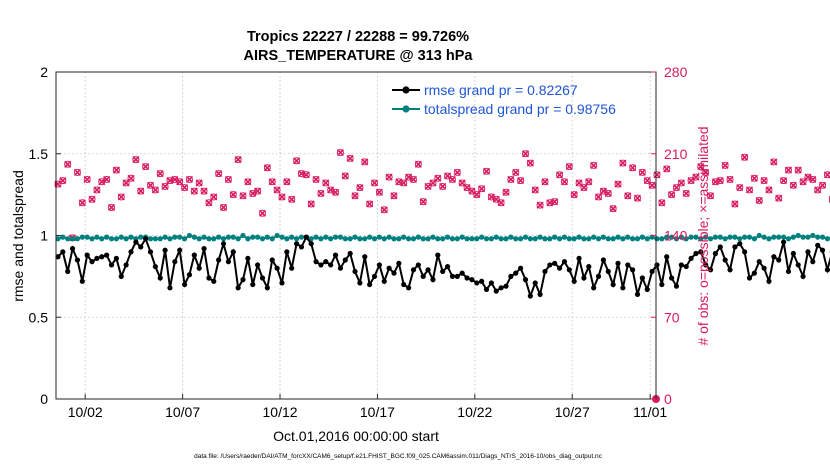  I want to click on y-left-tick-label: 0, so click(44, 399).